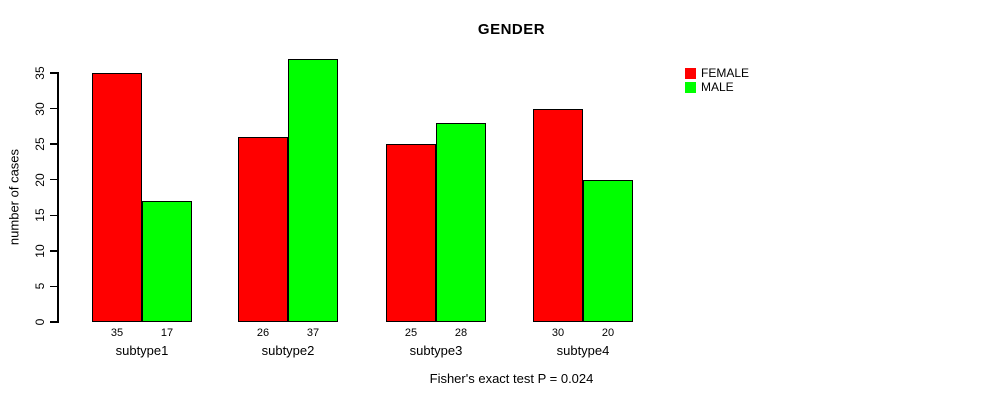  I want to click on y-axis-line, so click(58, 197).